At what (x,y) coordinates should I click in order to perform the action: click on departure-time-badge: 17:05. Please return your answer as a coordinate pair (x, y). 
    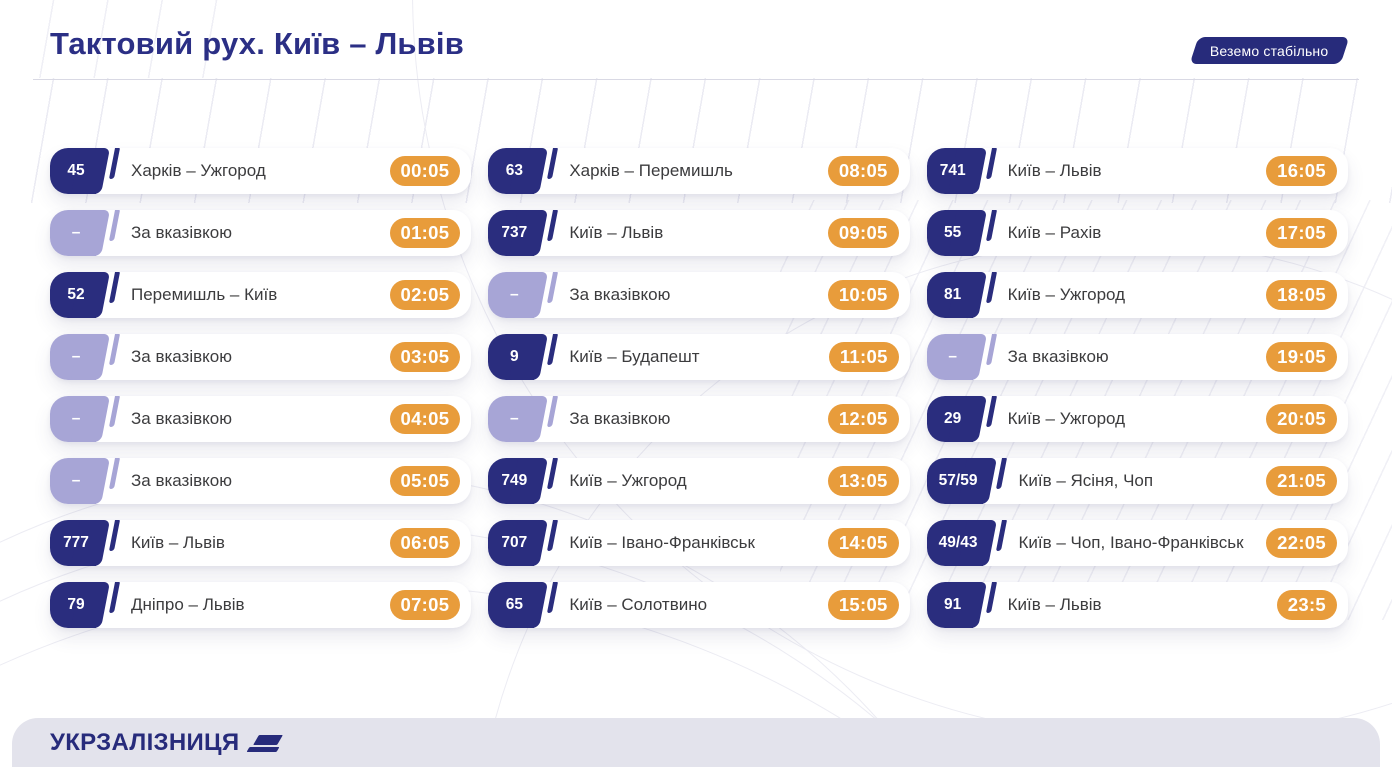
    Looking at the image, I should click on (1301, 233).